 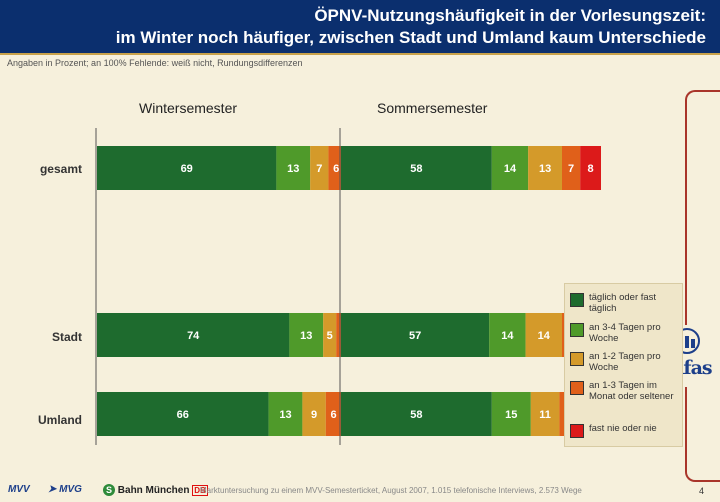 What do you see at coordinates (625, 333) in the screenshot?
I see `legend-label: an 3-4 Tagen pro Woche` at bounding box center [625, 333].